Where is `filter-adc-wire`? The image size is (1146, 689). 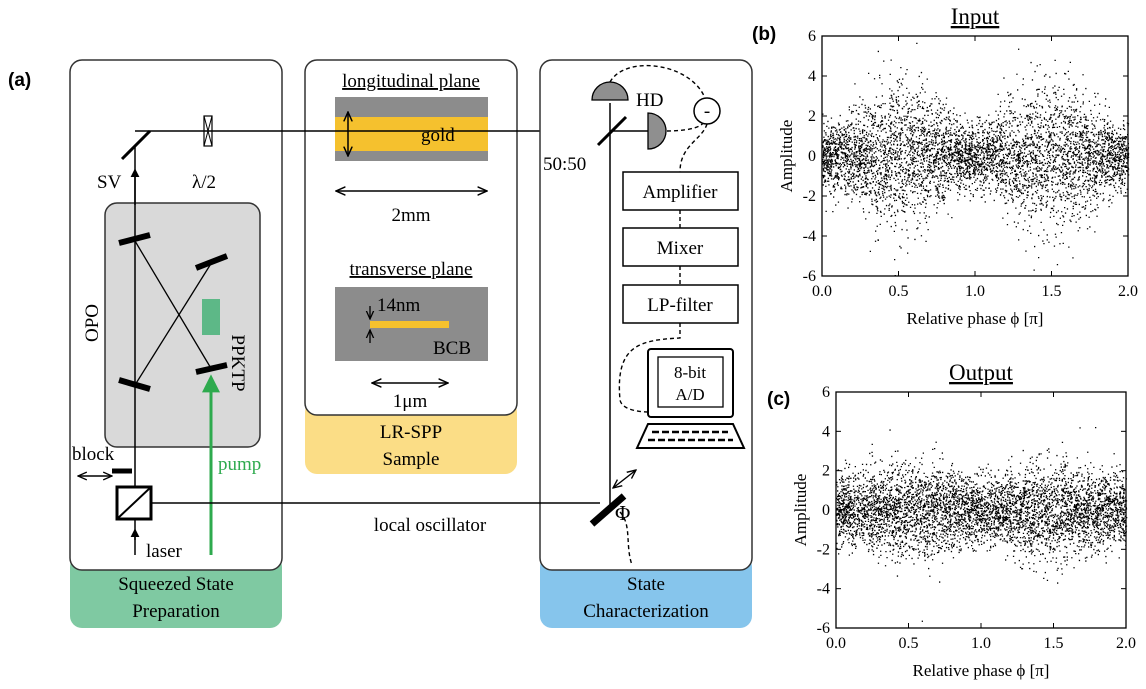
filter-adc-wire is located at coordinates (649, 368).